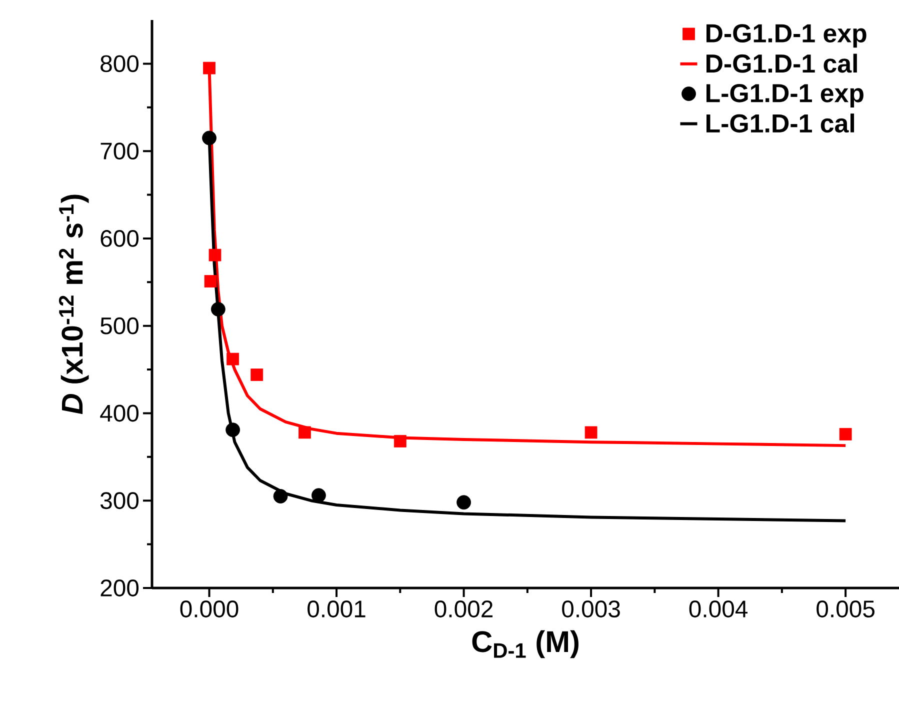  I want to click on y-tick-label: 600, so click(119, 238).